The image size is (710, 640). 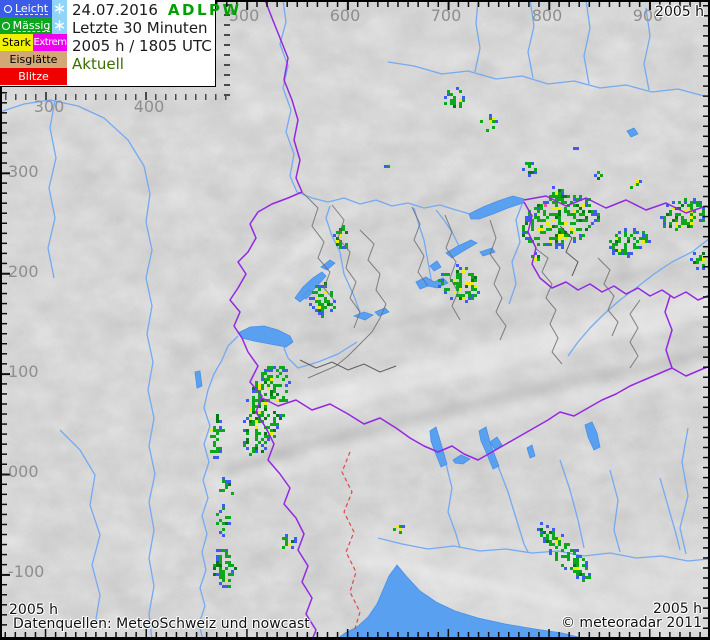 I want to click on legend-label-extrem: Extrem, so click(x=50, y=42).